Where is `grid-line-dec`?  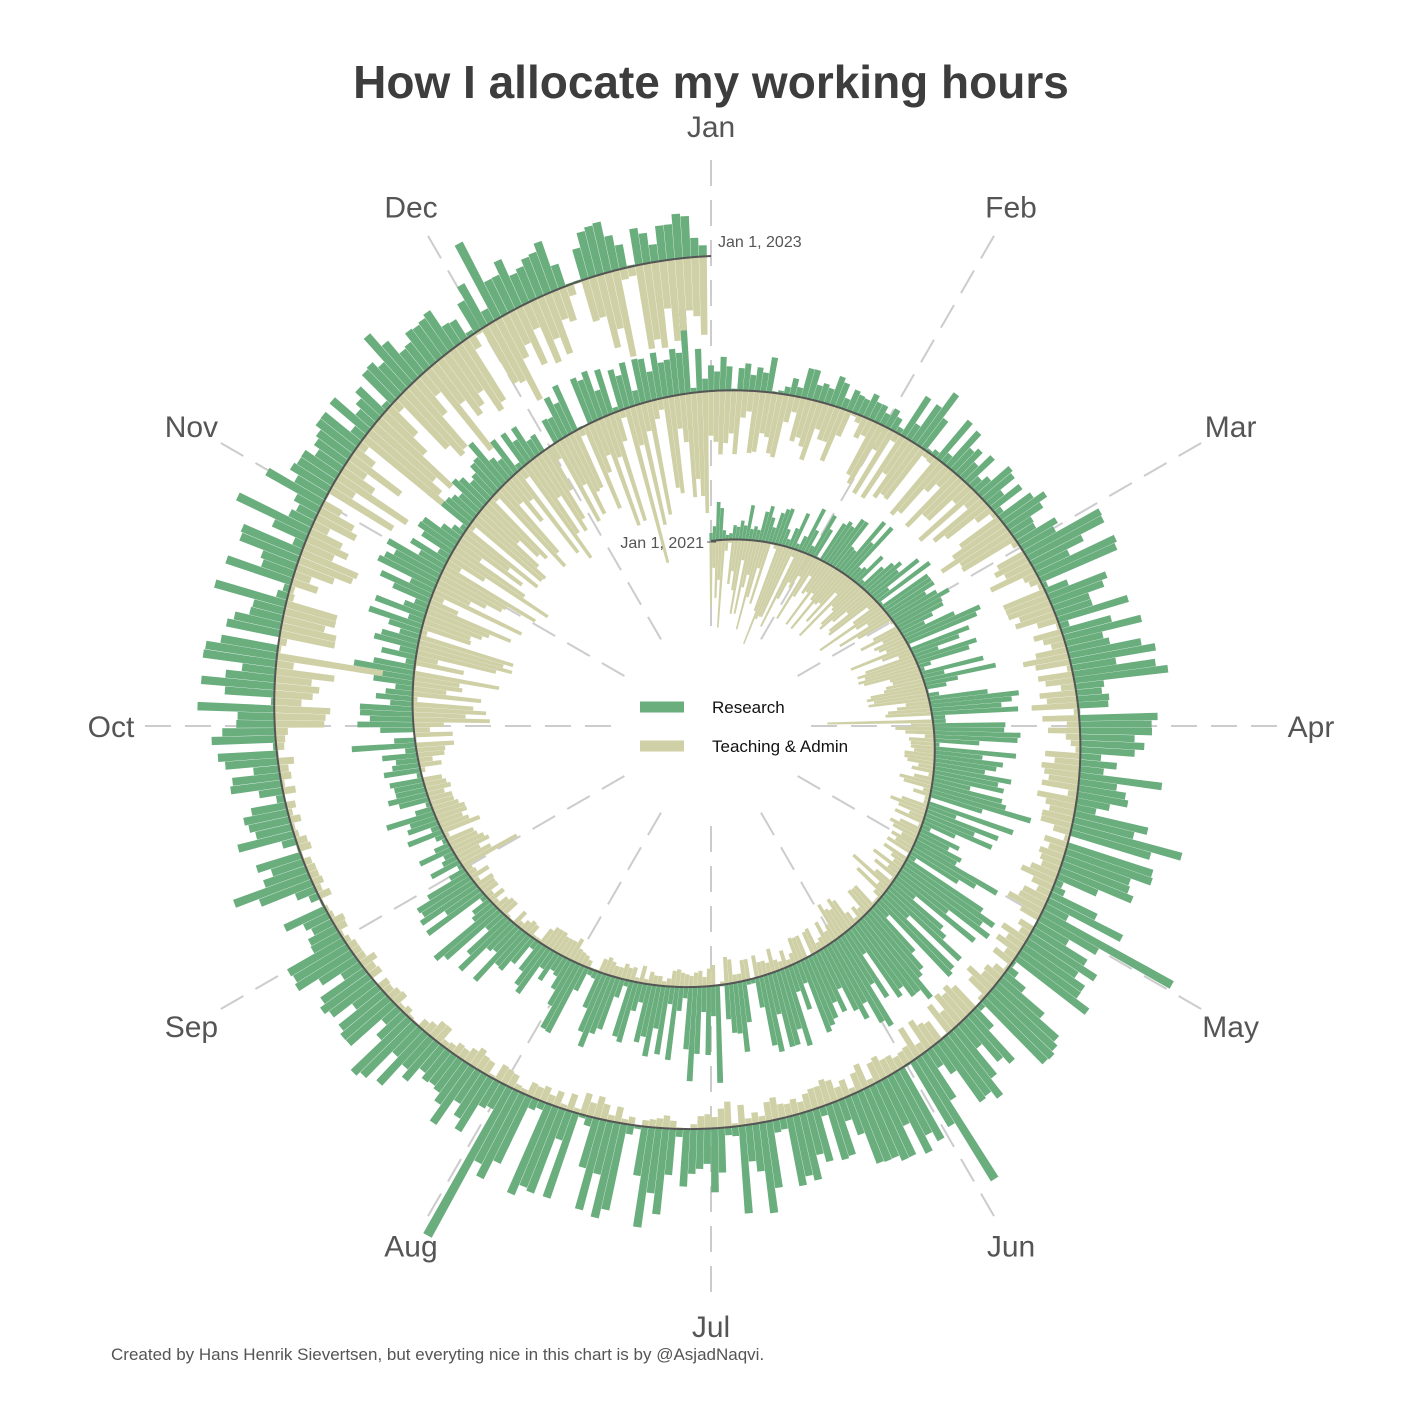
grid-line-dec is located at coordinates (541, 431).